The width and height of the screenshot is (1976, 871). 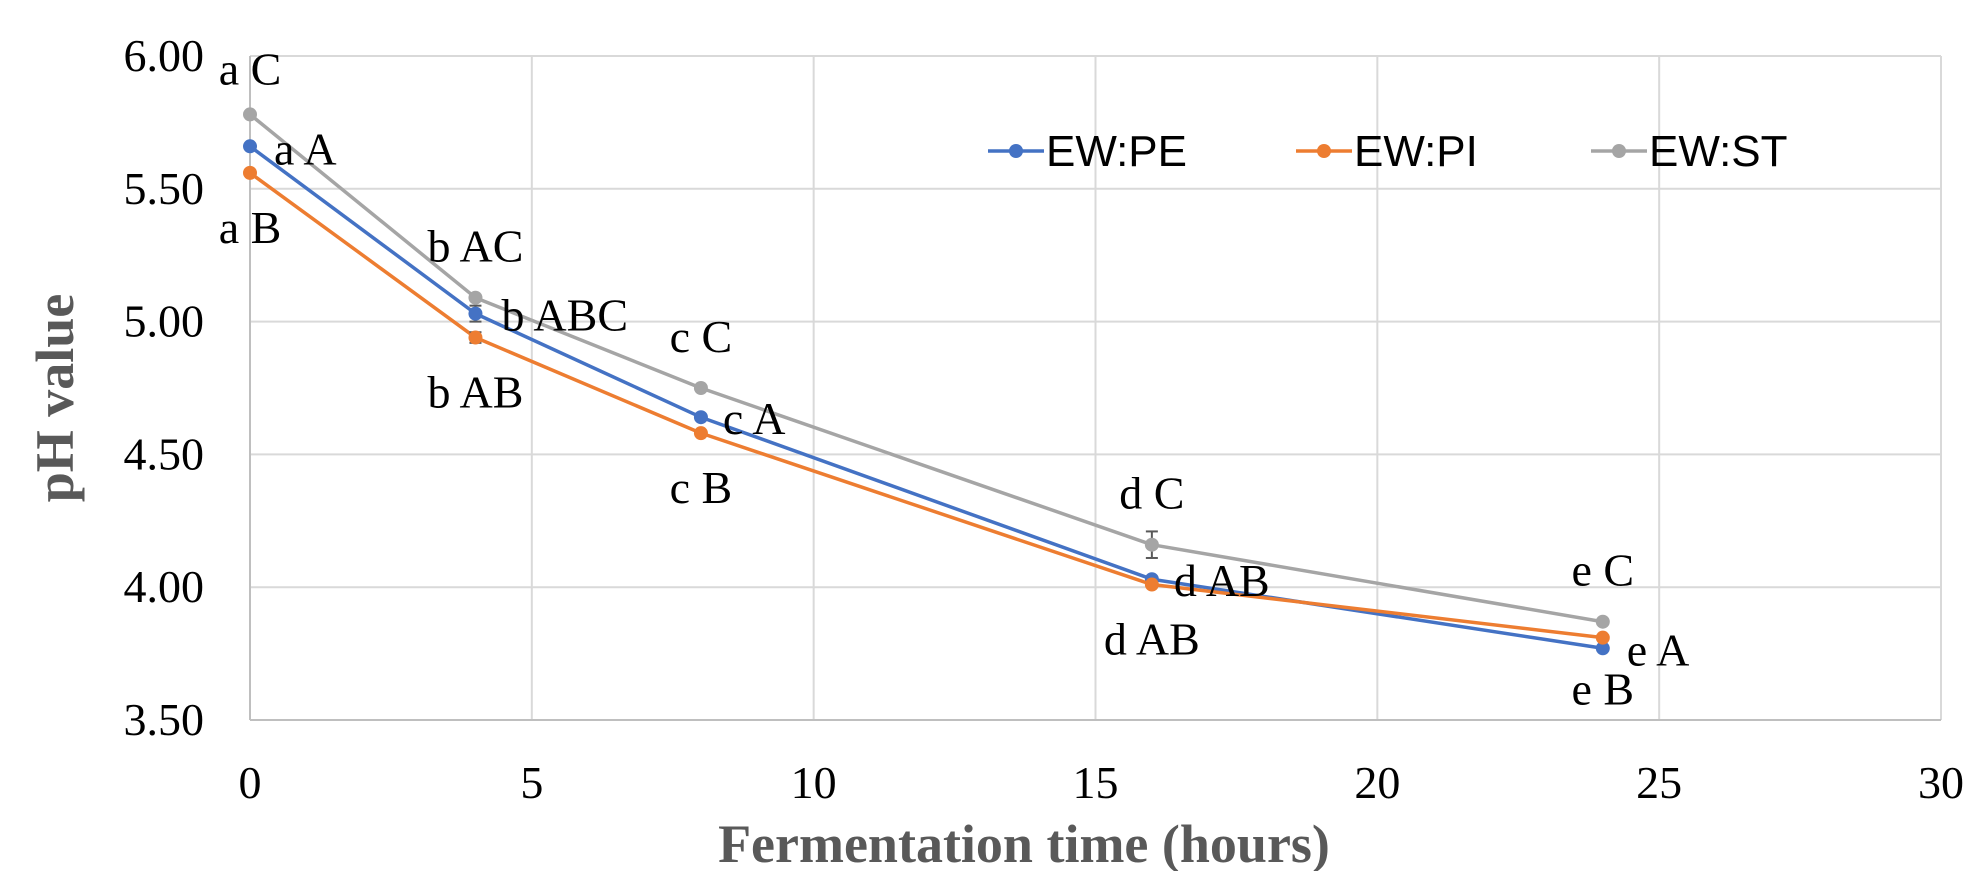 I want to click on x-tick-label: 30, so click(x=1941, y=782).